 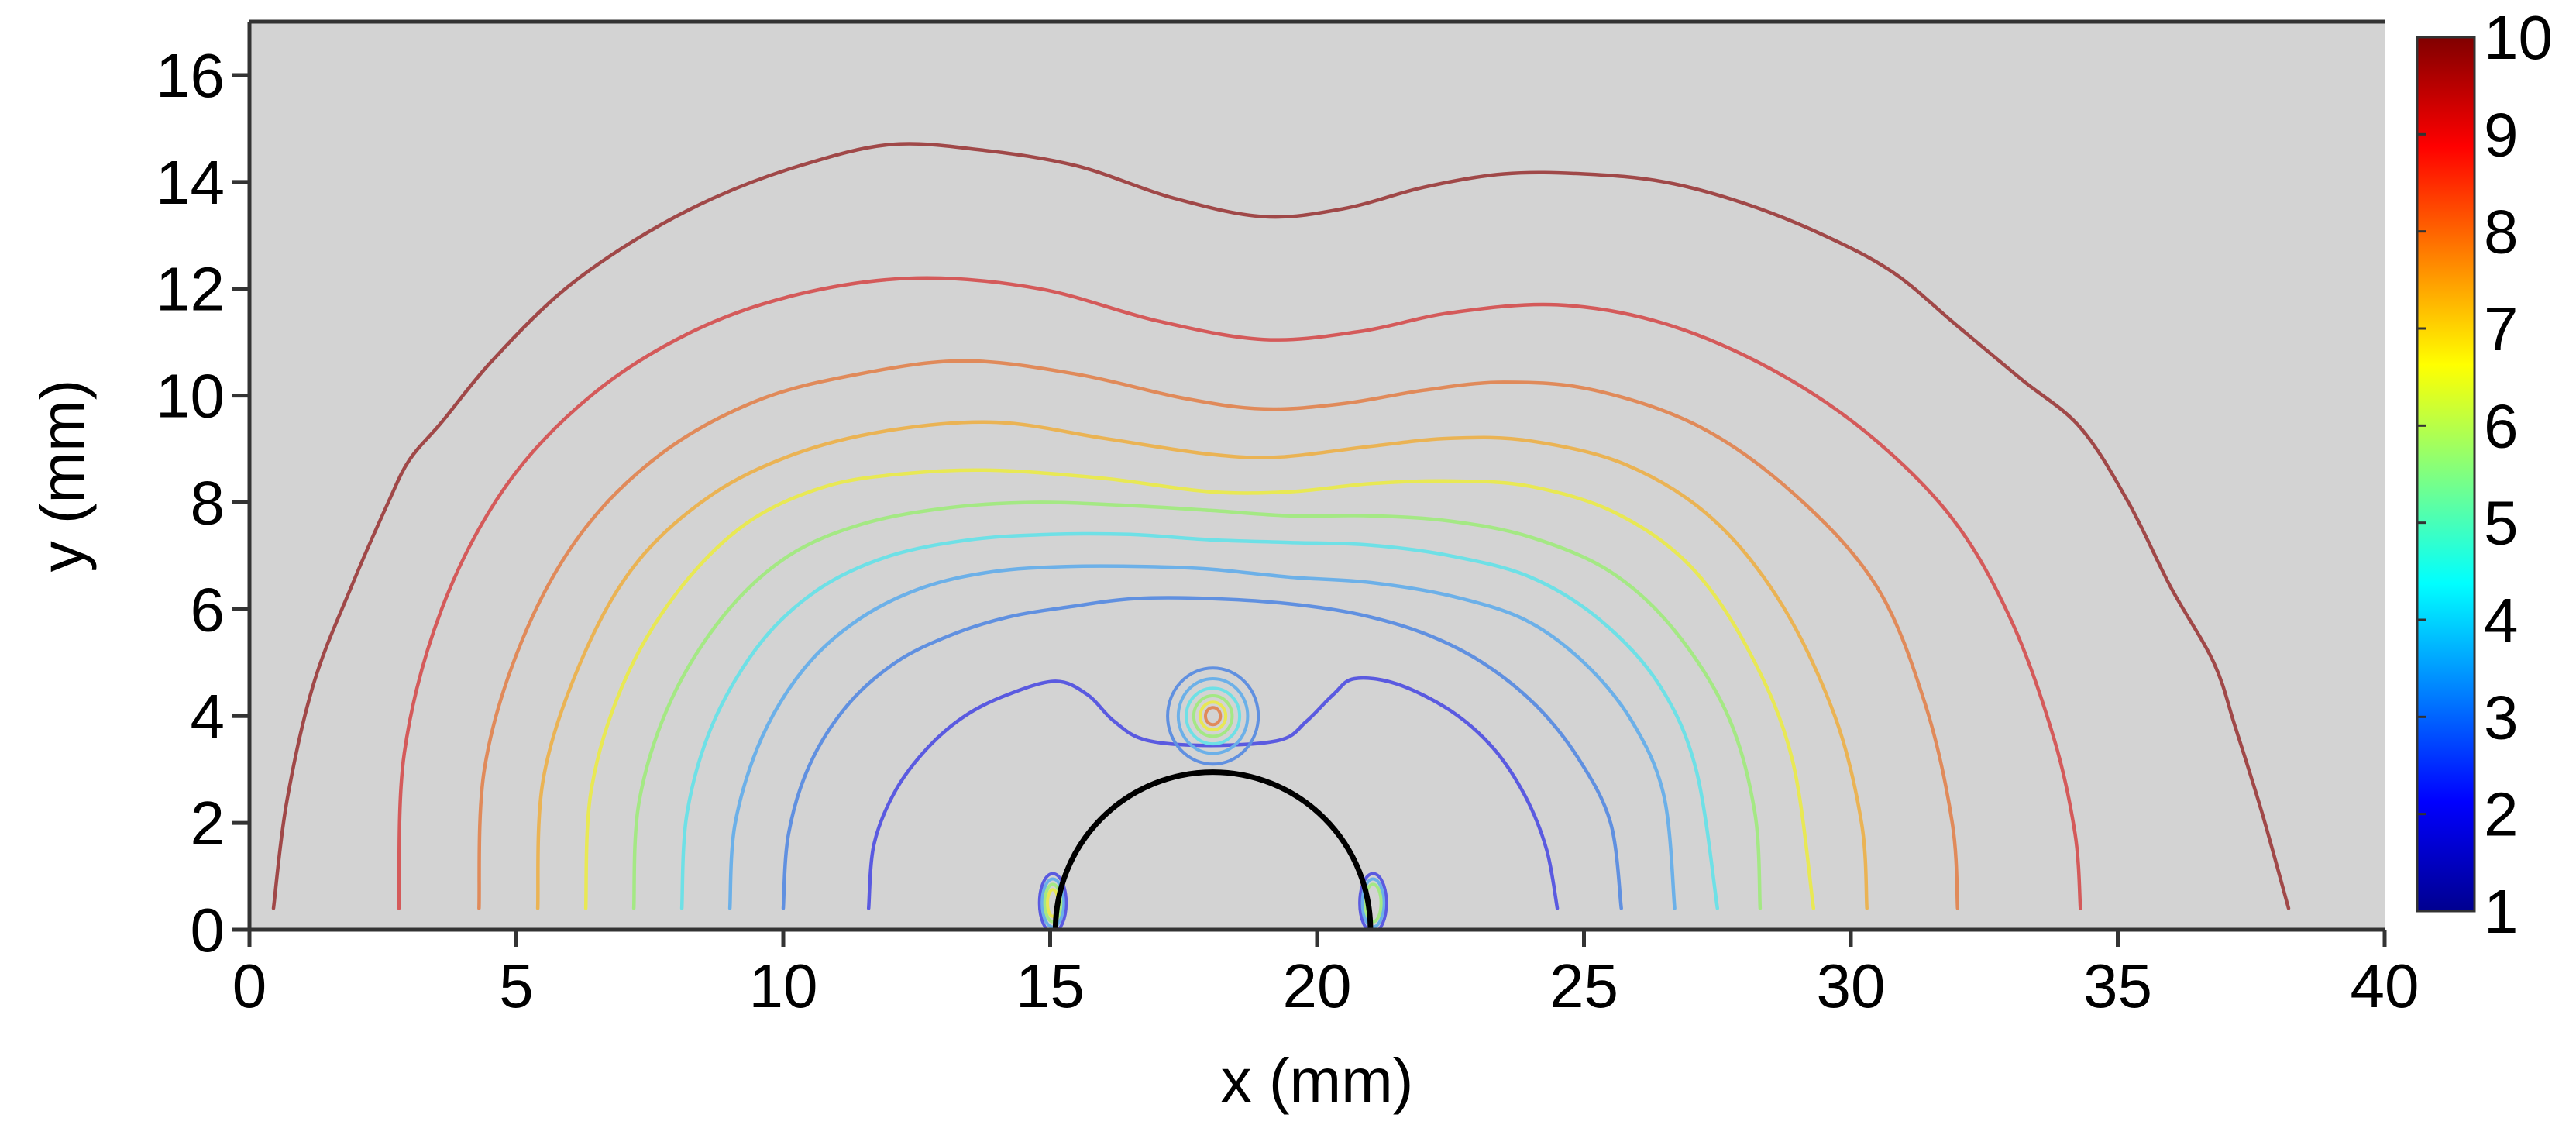 What do you see at coordinates (208, 717) in the screenshot?
I see `y-tick-label: 4` at bounding box center [208, 717].